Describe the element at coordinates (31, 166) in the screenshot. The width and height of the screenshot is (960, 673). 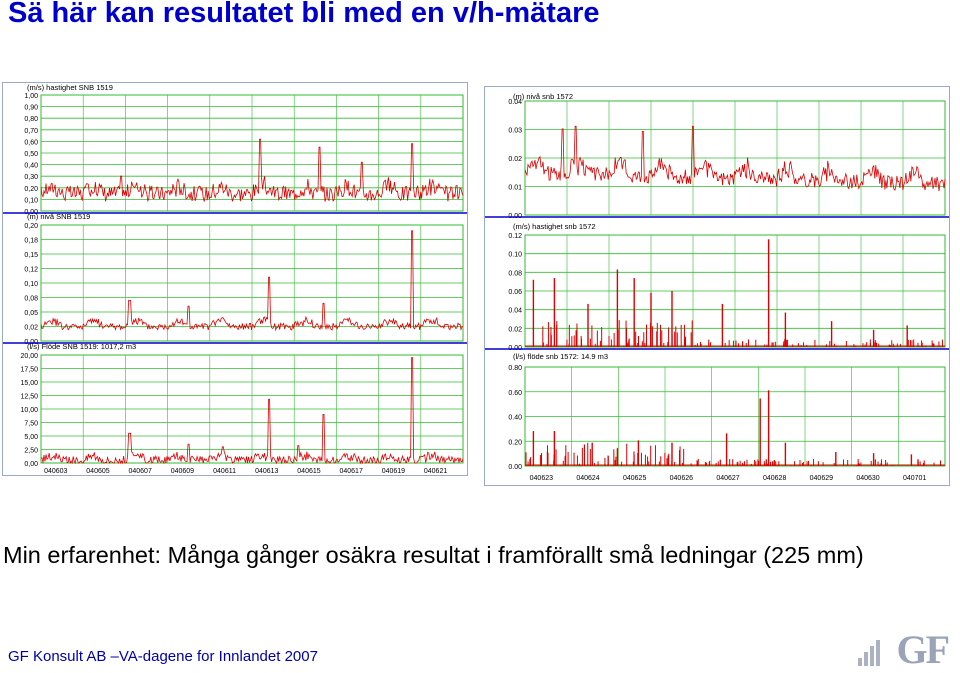
I see `y-tick-label: 0,40` at that location.